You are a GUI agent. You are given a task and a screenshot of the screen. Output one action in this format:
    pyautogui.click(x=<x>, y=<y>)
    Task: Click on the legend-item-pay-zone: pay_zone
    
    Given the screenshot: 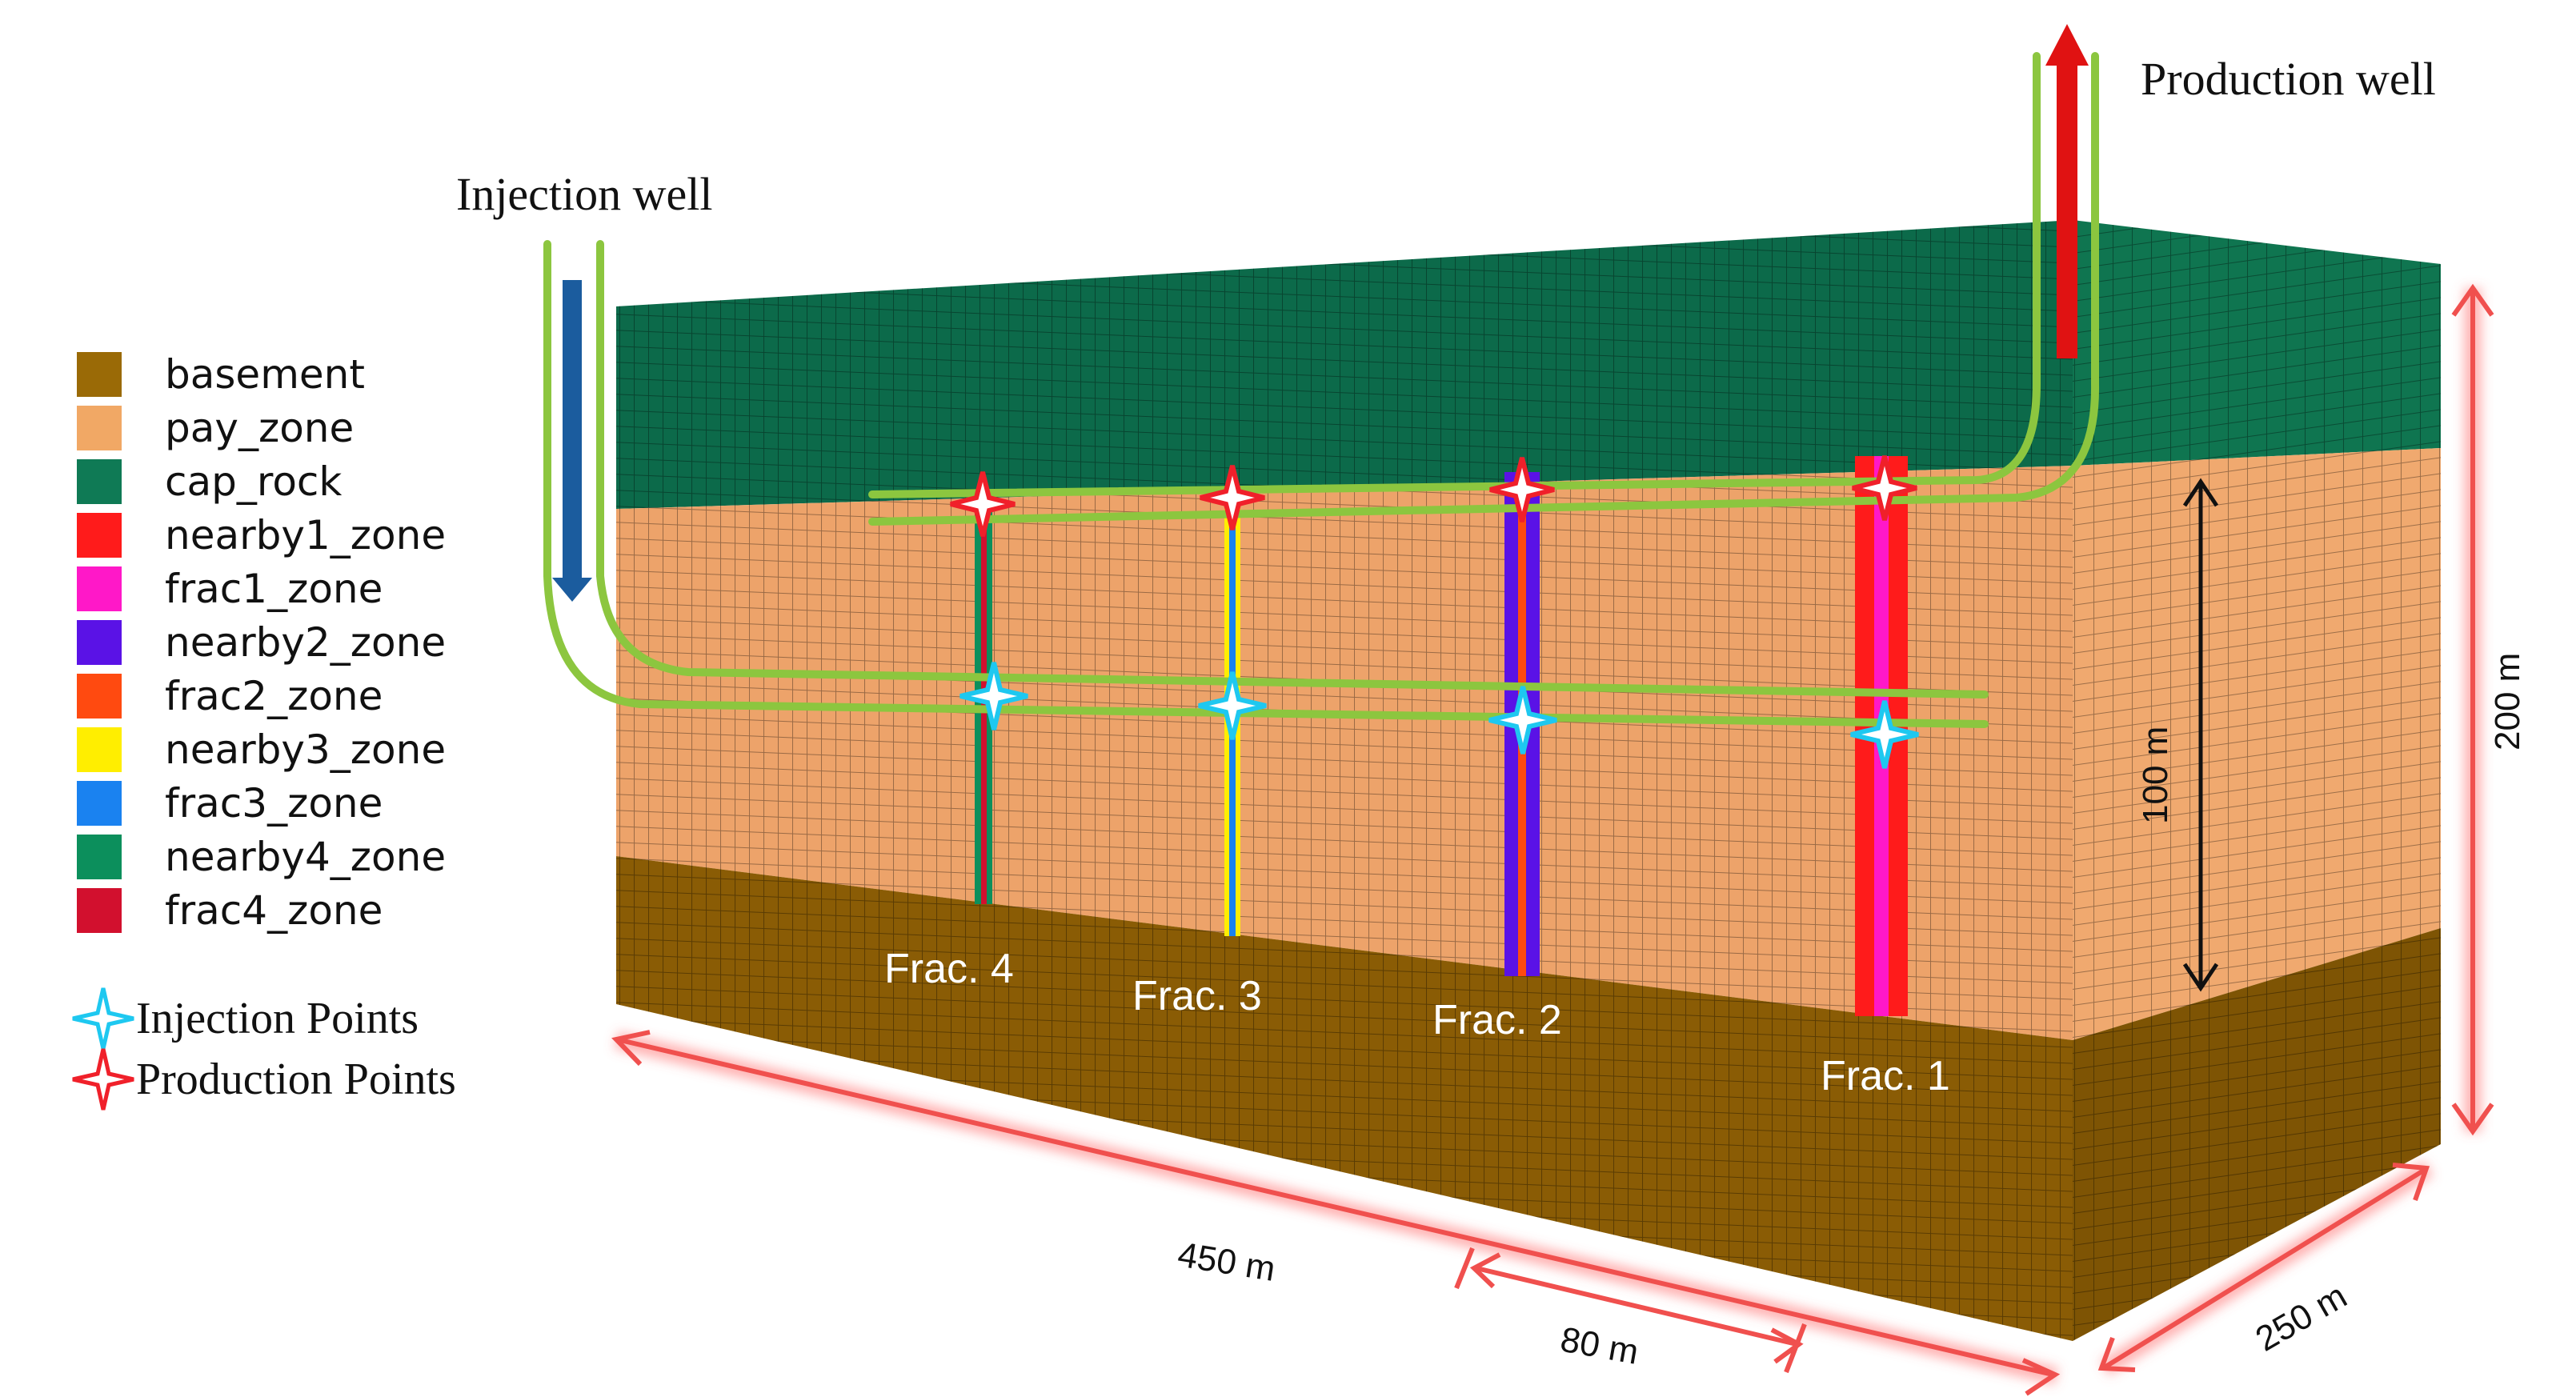 What is the action you would take?
    pyautogui.click(x=261, y=427)
    